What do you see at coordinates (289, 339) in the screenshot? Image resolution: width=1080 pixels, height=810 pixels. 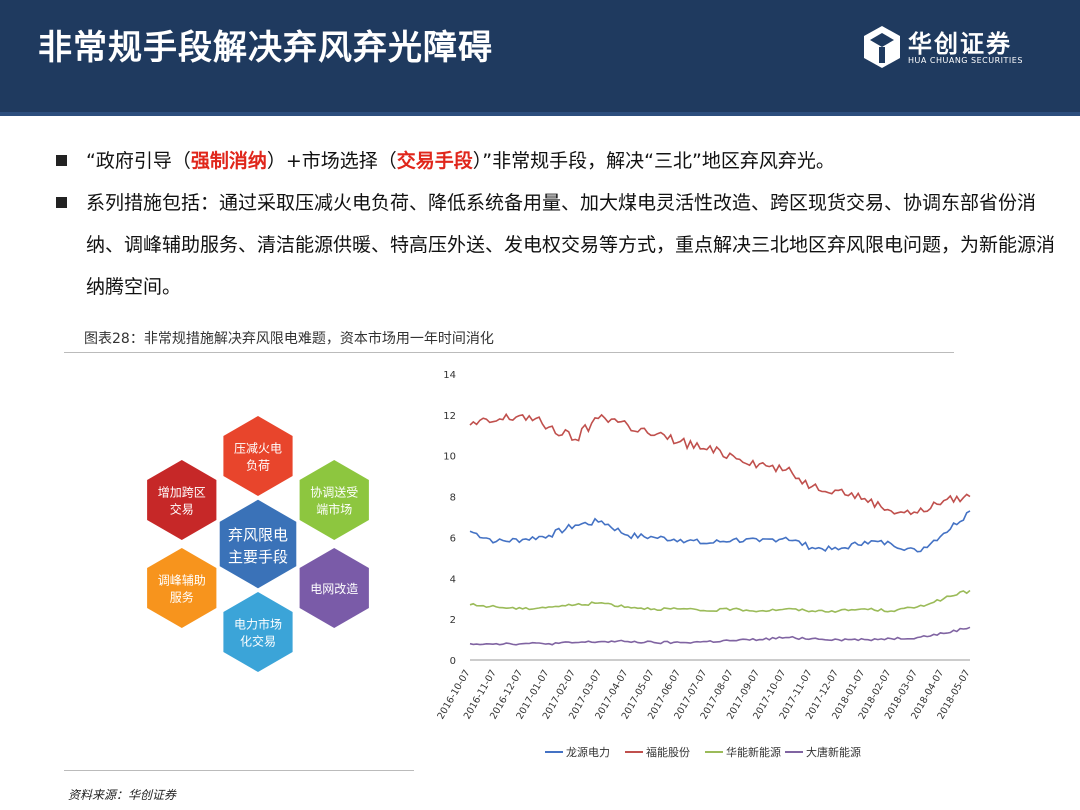 I see `figure-title: 图表28：非常规措施解决弃风限电难题，资本市场用一年时间消化` at bounding box center [289, 339].